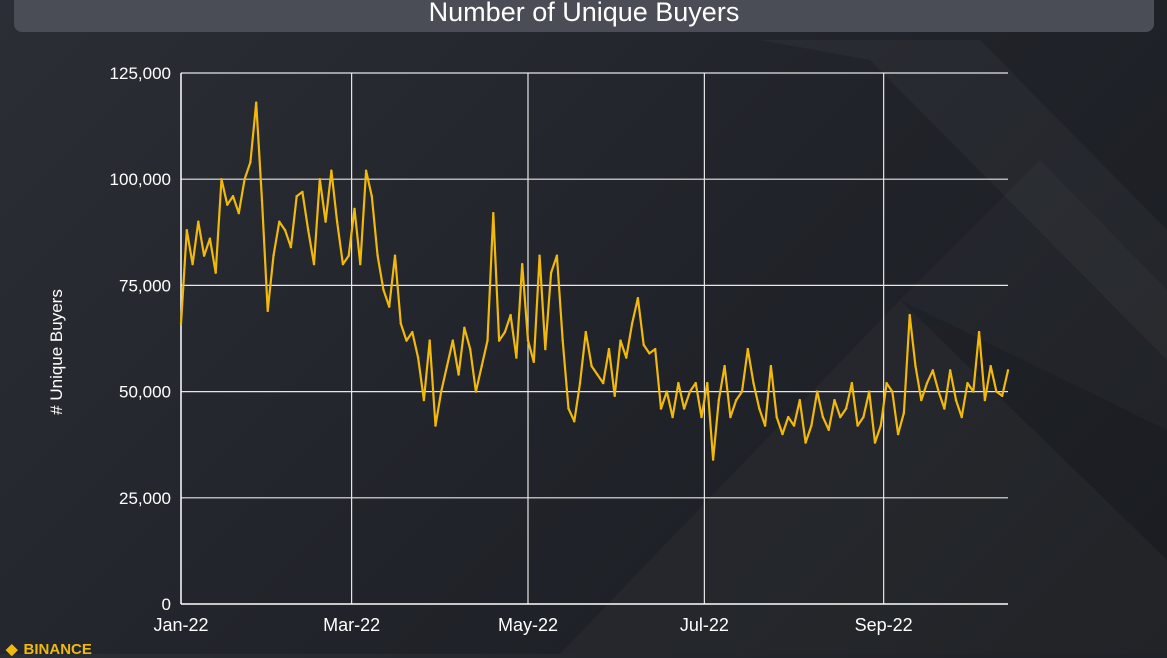 The width and height of the screenshot is (1167, 658). I want to click on y-tick-label: 0, so click(166, 604).